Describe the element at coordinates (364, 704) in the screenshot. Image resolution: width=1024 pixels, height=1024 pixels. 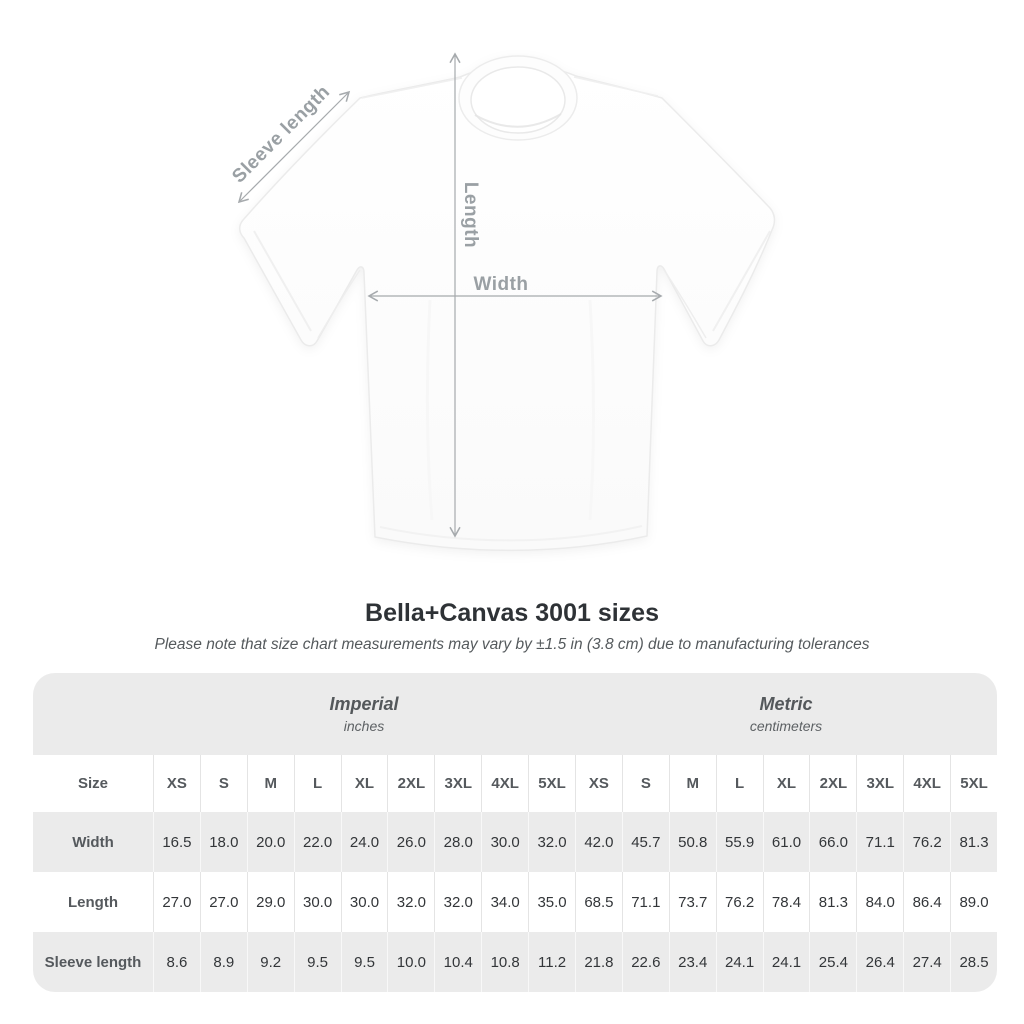
I see `imperial-label: Imperial` at that location.